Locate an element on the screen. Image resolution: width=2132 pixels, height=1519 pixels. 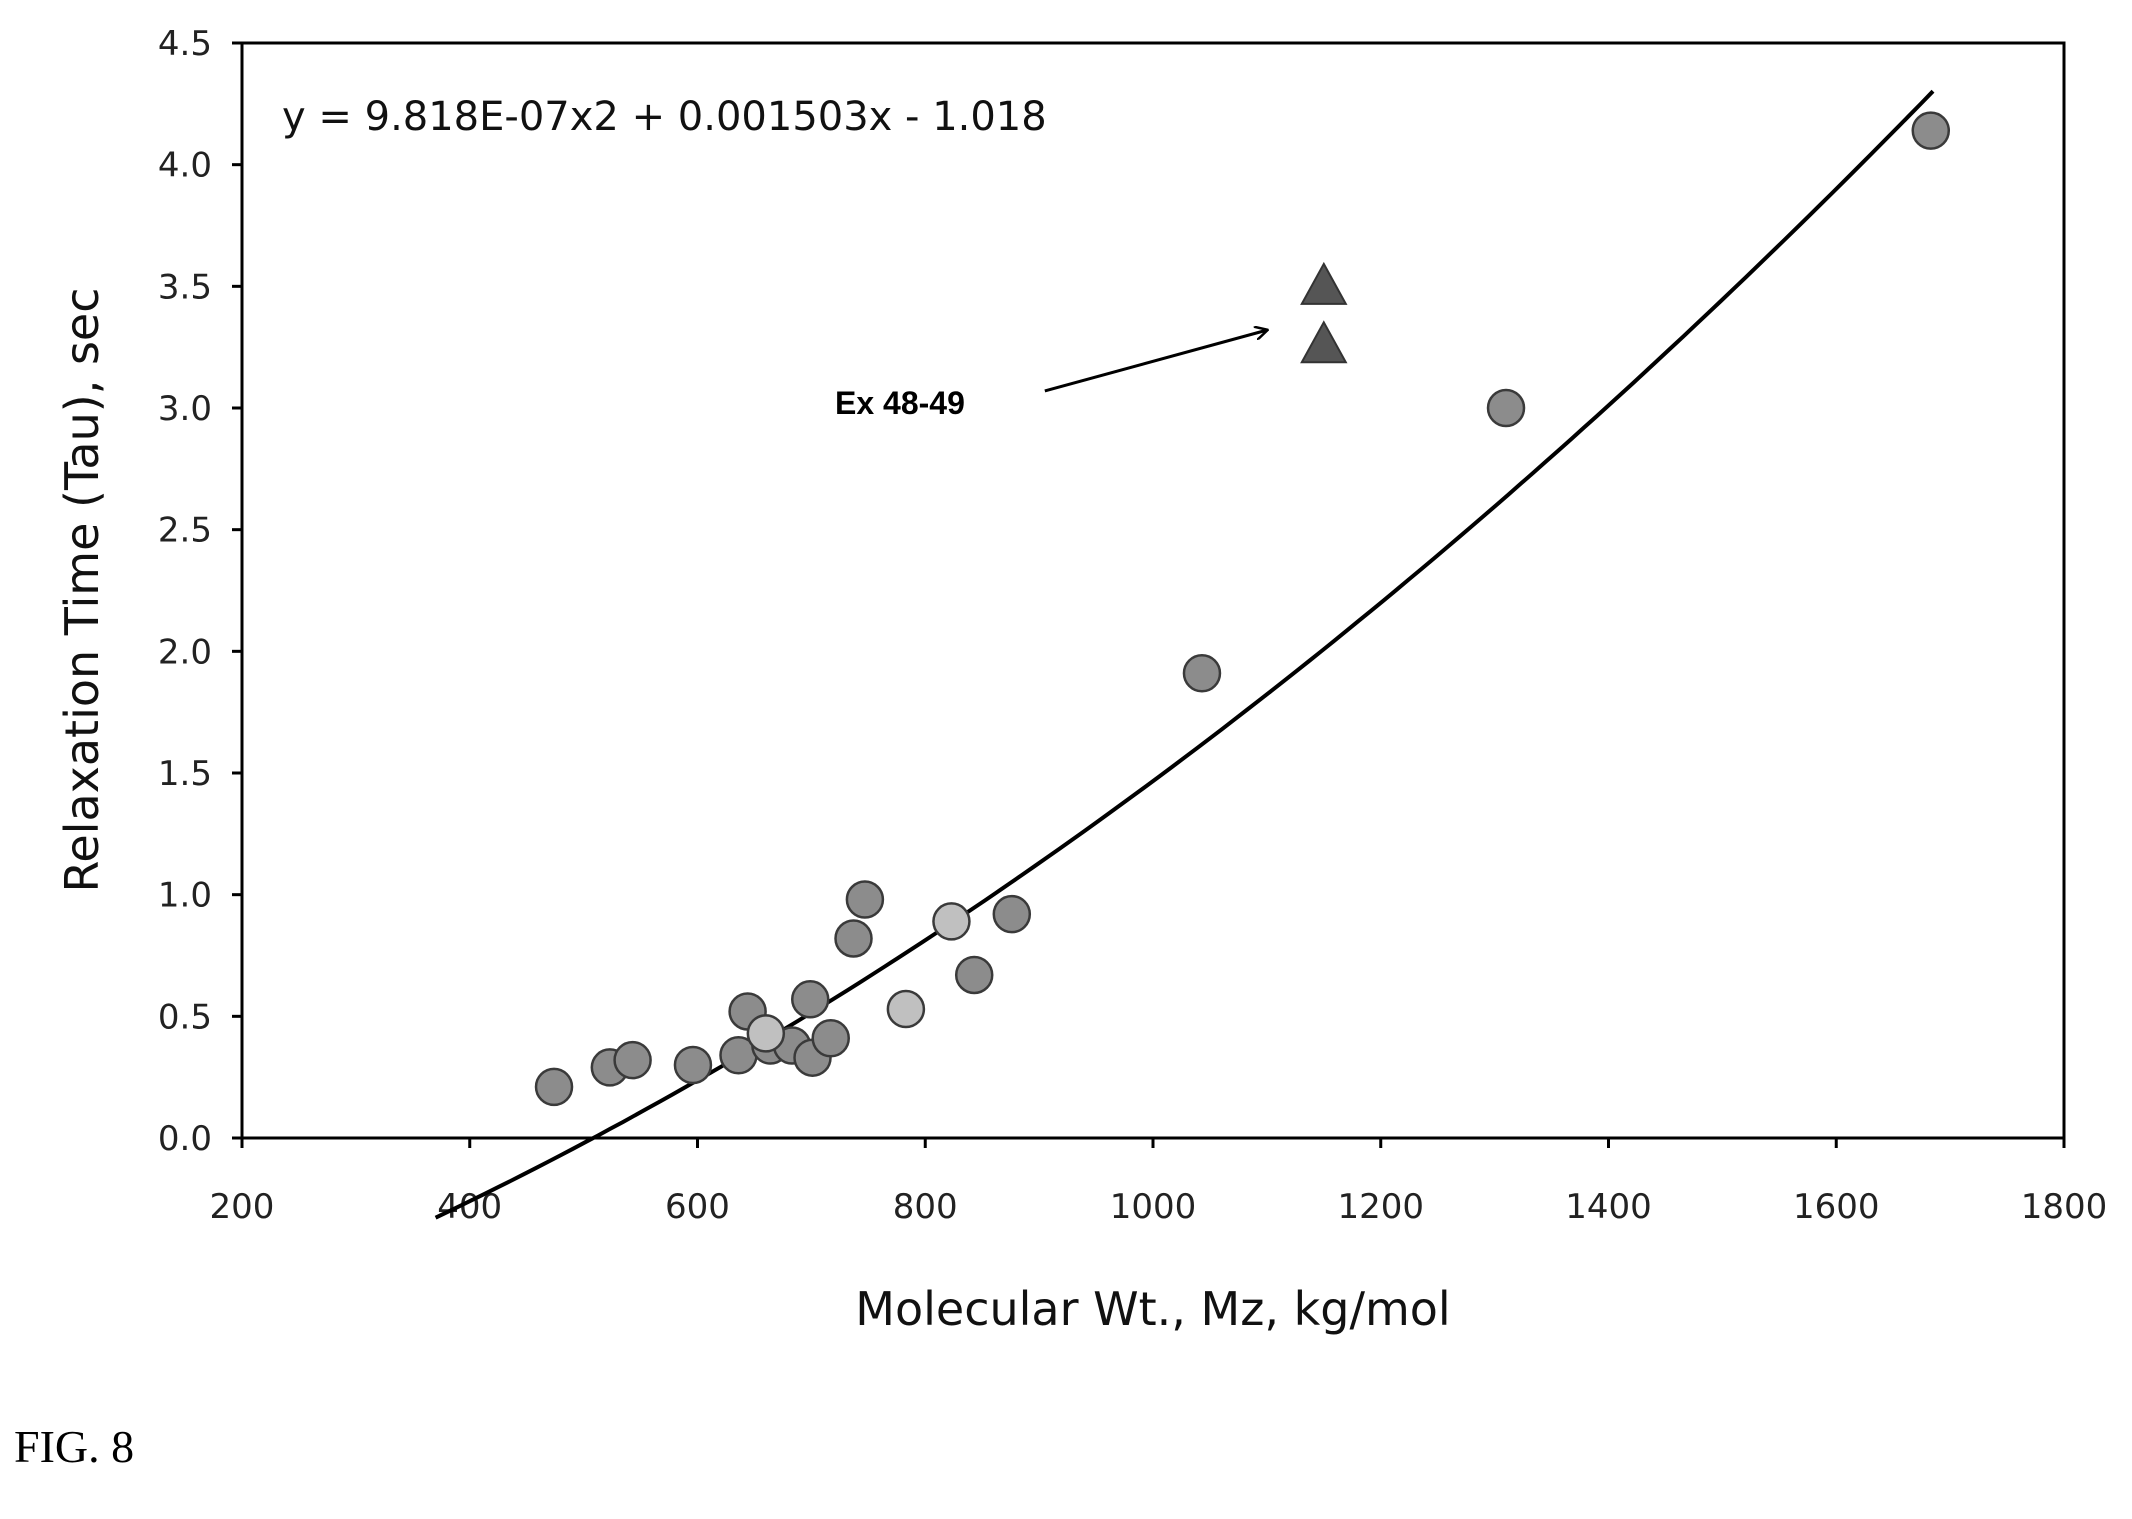
y-tick-label: 4.5 is located at coordinates (185, 44).